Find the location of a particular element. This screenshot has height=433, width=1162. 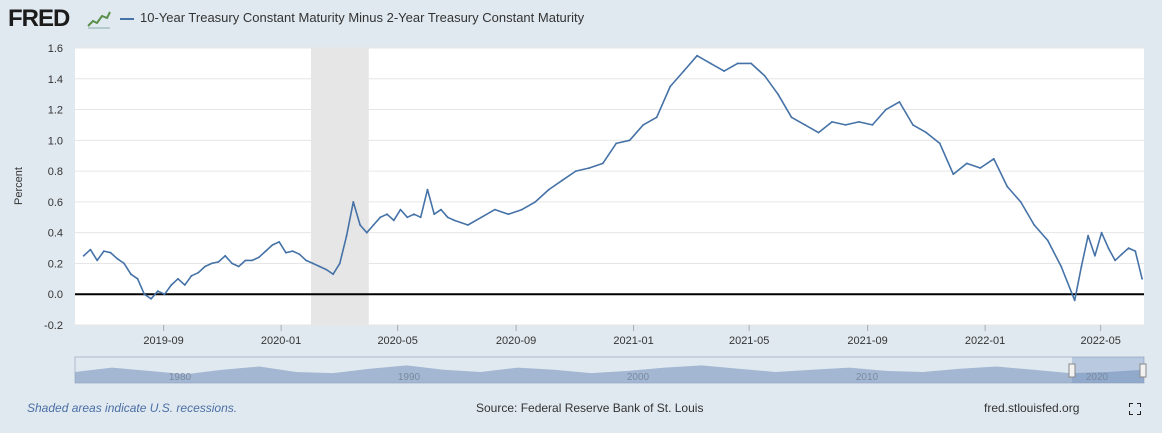

y-tick-label: 1.6 is located at coordinates (55, 49).